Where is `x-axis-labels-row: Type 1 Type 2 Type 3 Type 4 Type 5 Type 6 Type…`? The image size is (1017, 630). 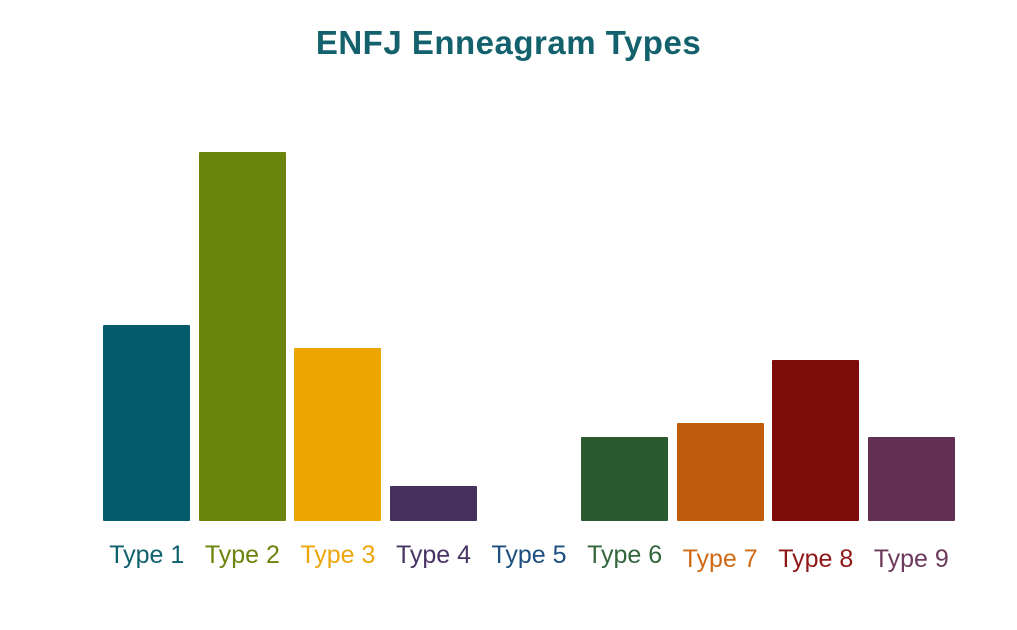 x-axis-labels-row: Type 1 Type 2 Type 3 Type 4 Type 5 Type 6 Type… is located at coordinates (529, 557).